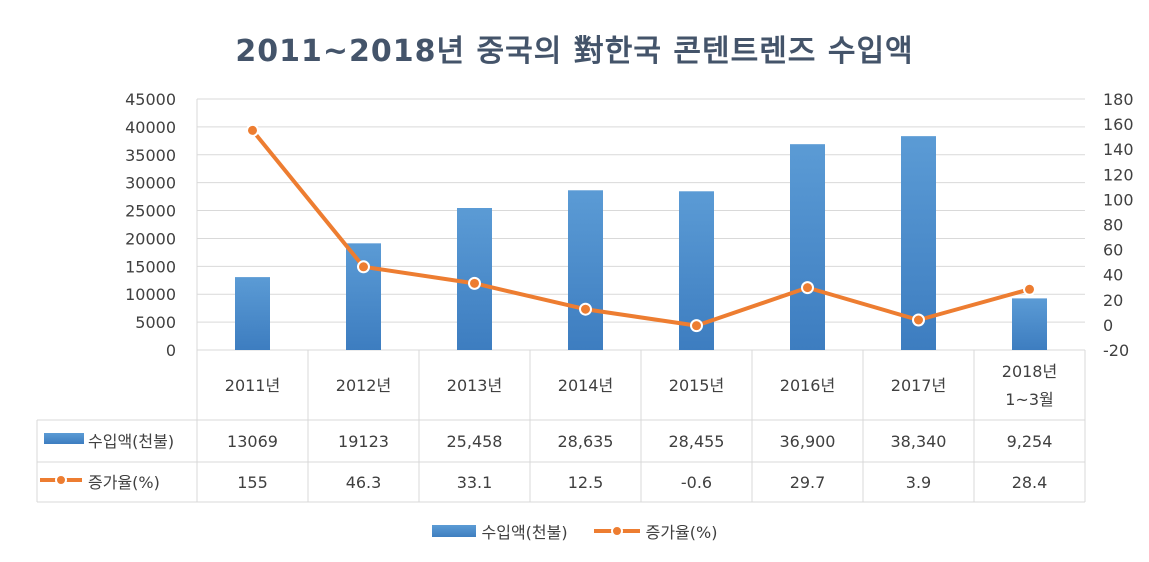 The width and height of the screenshot is (1149, 562). What do you see at coordinates (150, 294) in the screenshot?
I see `y-tick-label: 10000` at bounding box center [150, 294].